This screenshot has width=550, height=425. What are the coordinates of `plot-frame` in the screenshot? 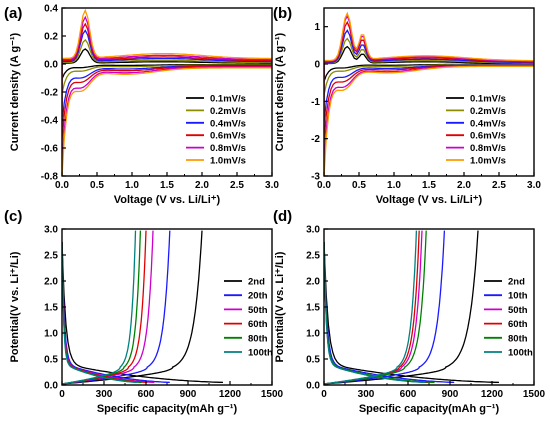 It's located at (167, 307).